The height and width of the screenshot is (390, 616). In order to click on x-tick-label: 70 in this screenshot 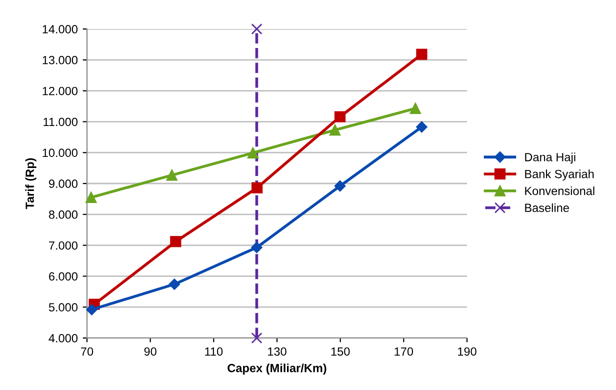, I will do `click(87, 351)`.